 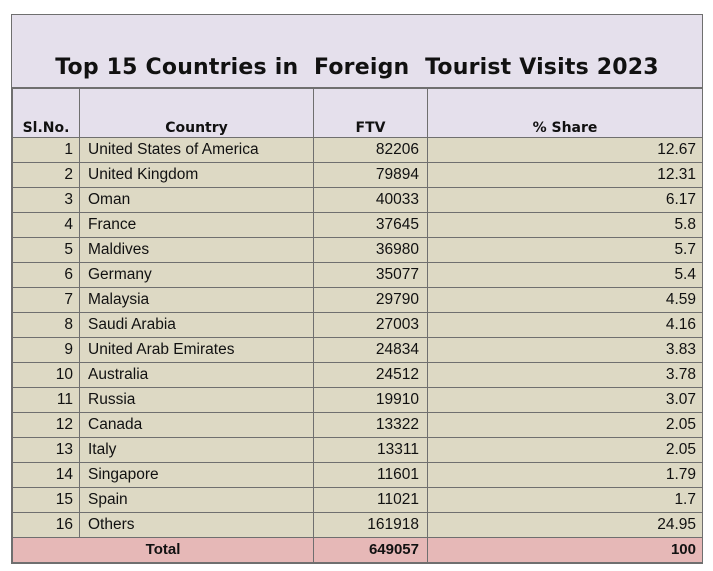 I want to click on table-row: 15 Spain 11021 1.7, so click(x=357, y=500).